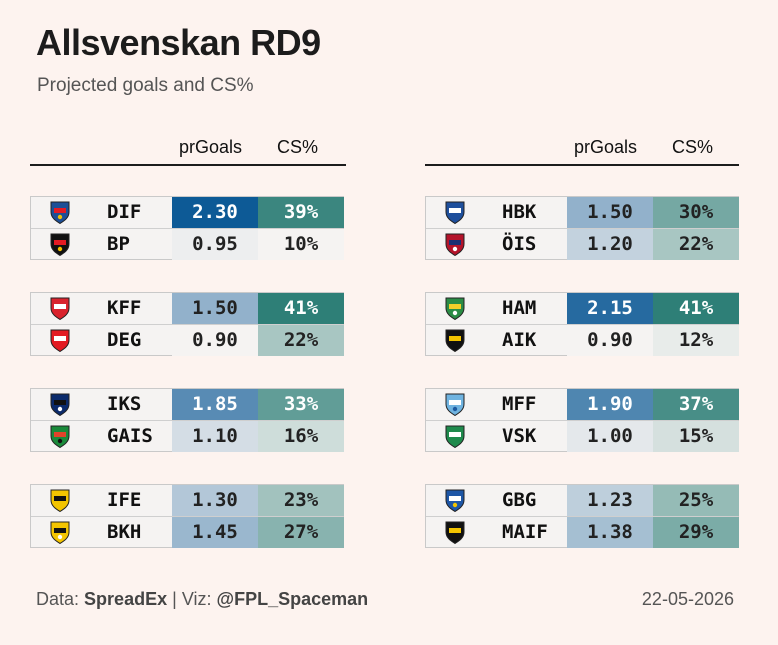 This screenshot has width=778, height=645. What do you see at coordinates (519, 500) in the screenshot?
I see `team-name: GBG` at bounding box center [519, 500].